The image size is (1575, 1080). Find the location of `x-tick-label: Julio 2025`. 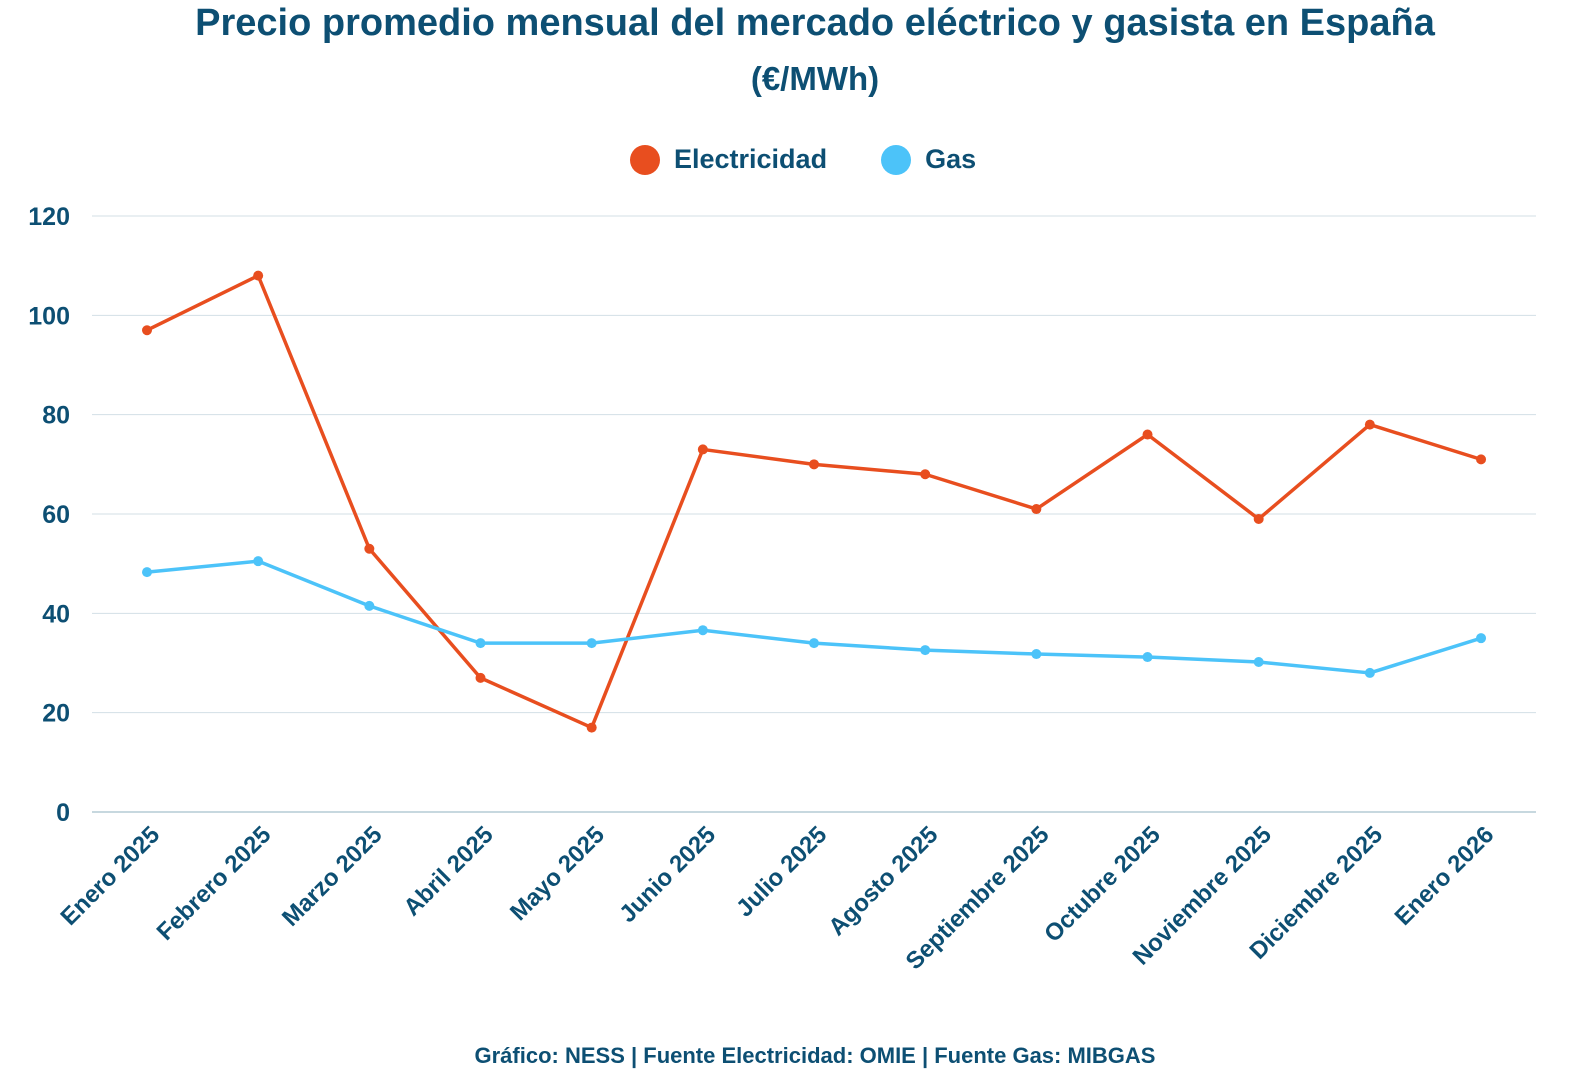

x-tick-label: Julio 2025 is located at coordinates (781, 871).